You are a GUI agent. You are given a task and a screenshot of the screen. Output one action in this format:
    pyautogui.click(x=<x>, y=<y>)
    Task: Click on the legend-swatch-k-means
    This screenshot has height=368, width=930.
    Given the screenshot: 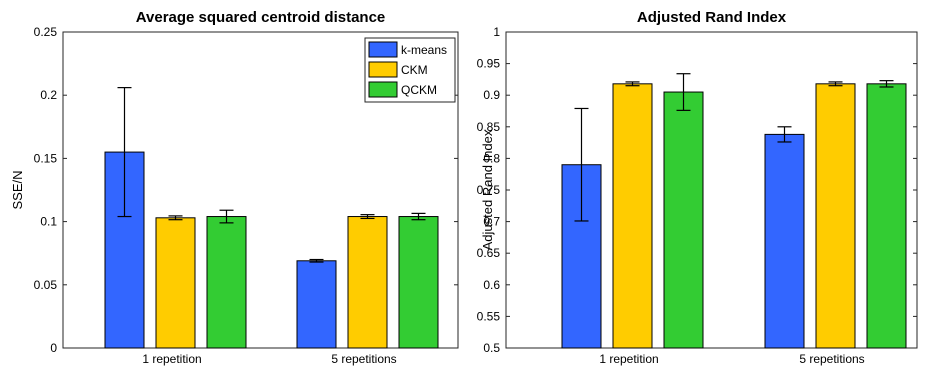 What is the action you would take?
    pyautogui.click(x=383, y=49)
    